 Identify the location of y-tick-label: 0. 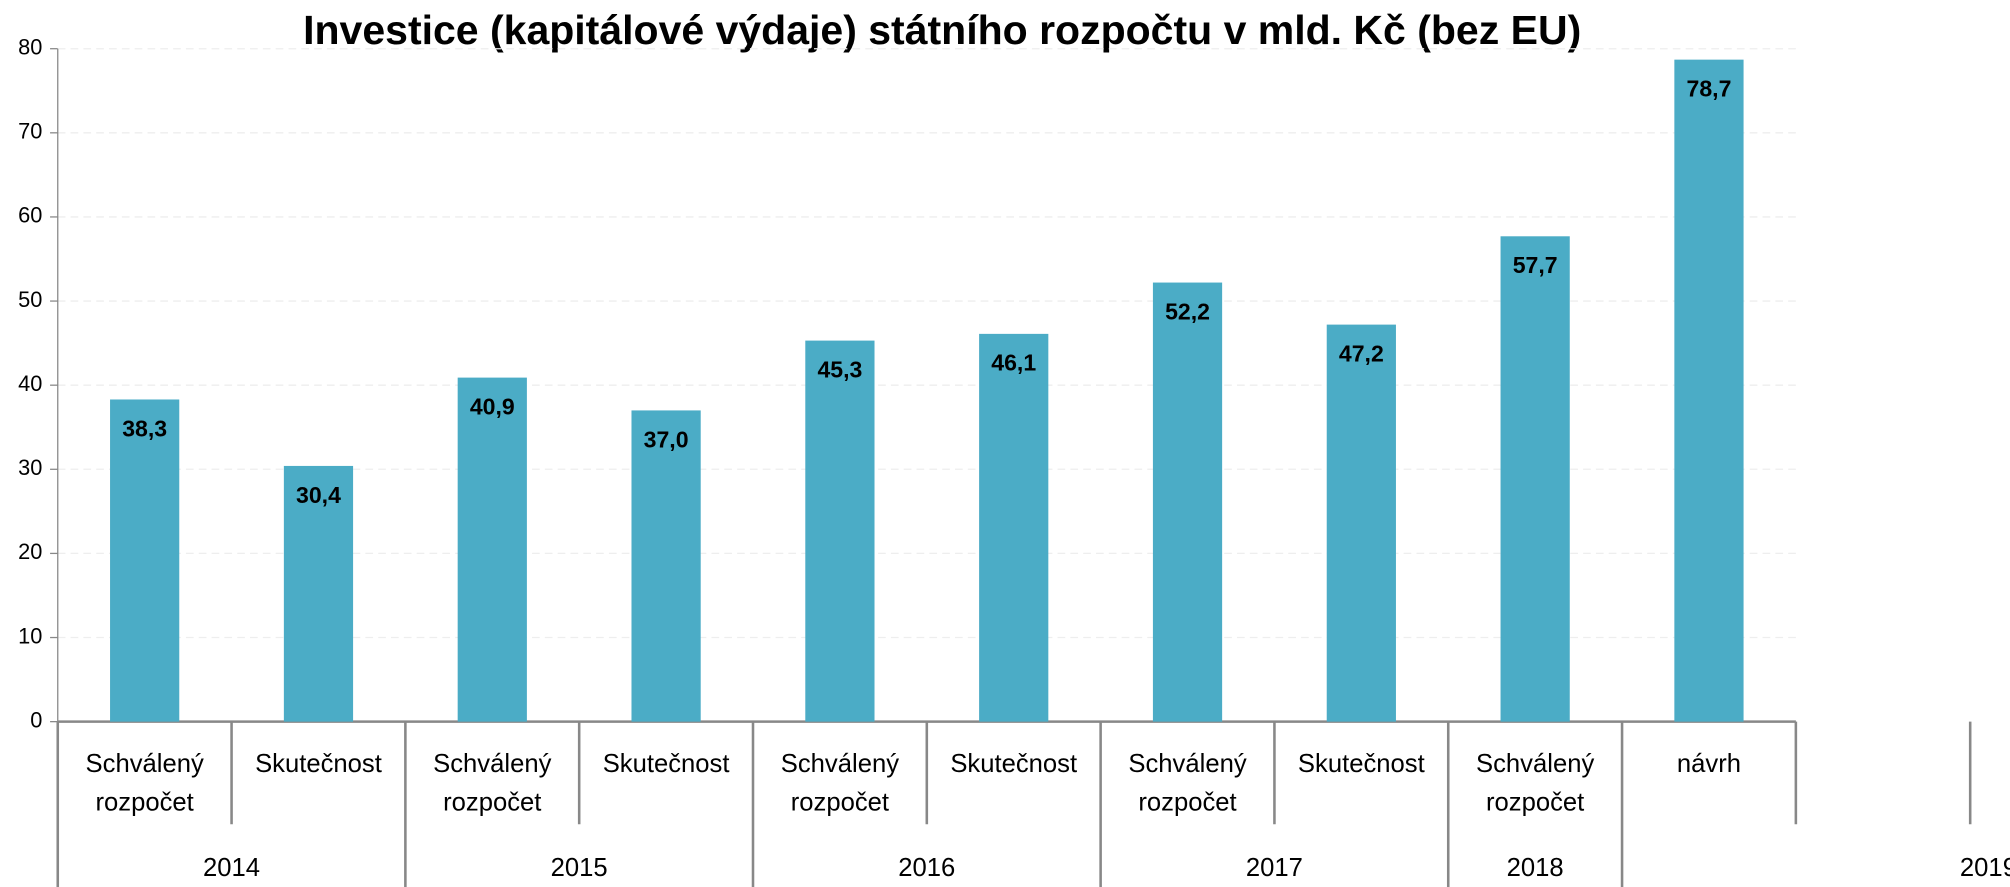
(36, 719).